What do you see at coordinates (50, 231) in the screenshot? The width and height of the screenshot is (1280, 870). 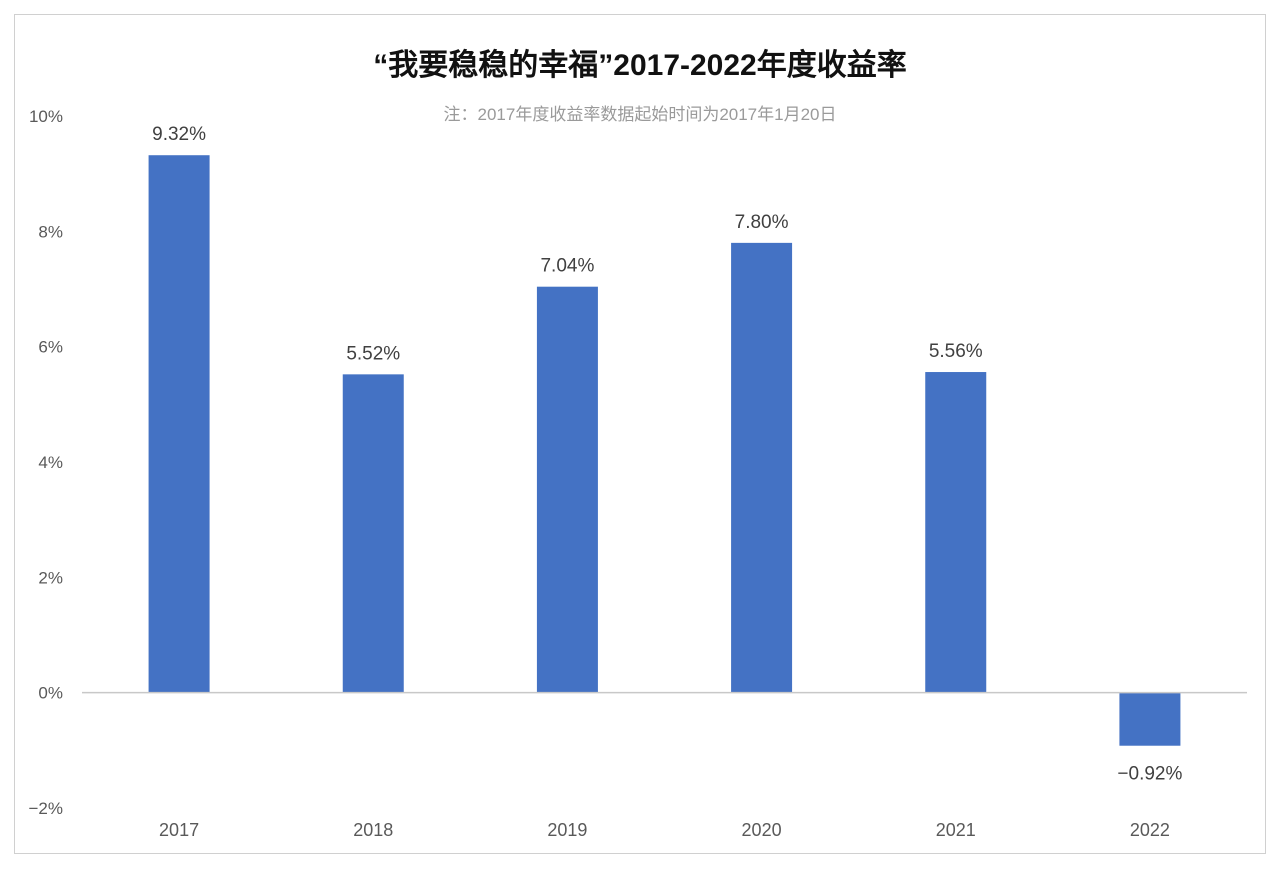 I see `y-tick-label: 8%` at bounding box center [50, 231].